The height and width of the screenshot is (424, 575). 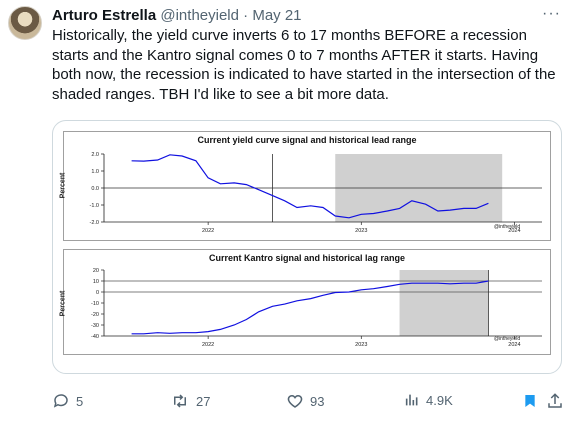 I want to click on bookmark-button, so click(x=530, y=401).